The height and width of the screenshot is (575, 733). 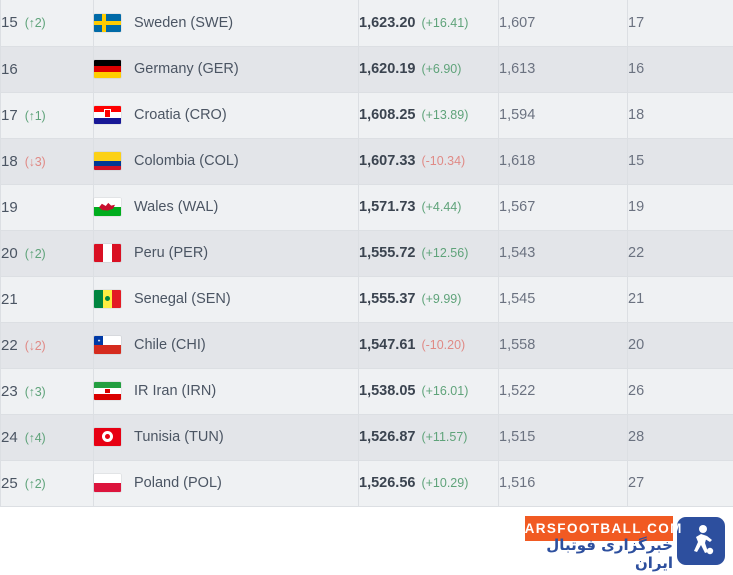 I want to click on previous-points-value: 1,558, so click(x=517, y=345).